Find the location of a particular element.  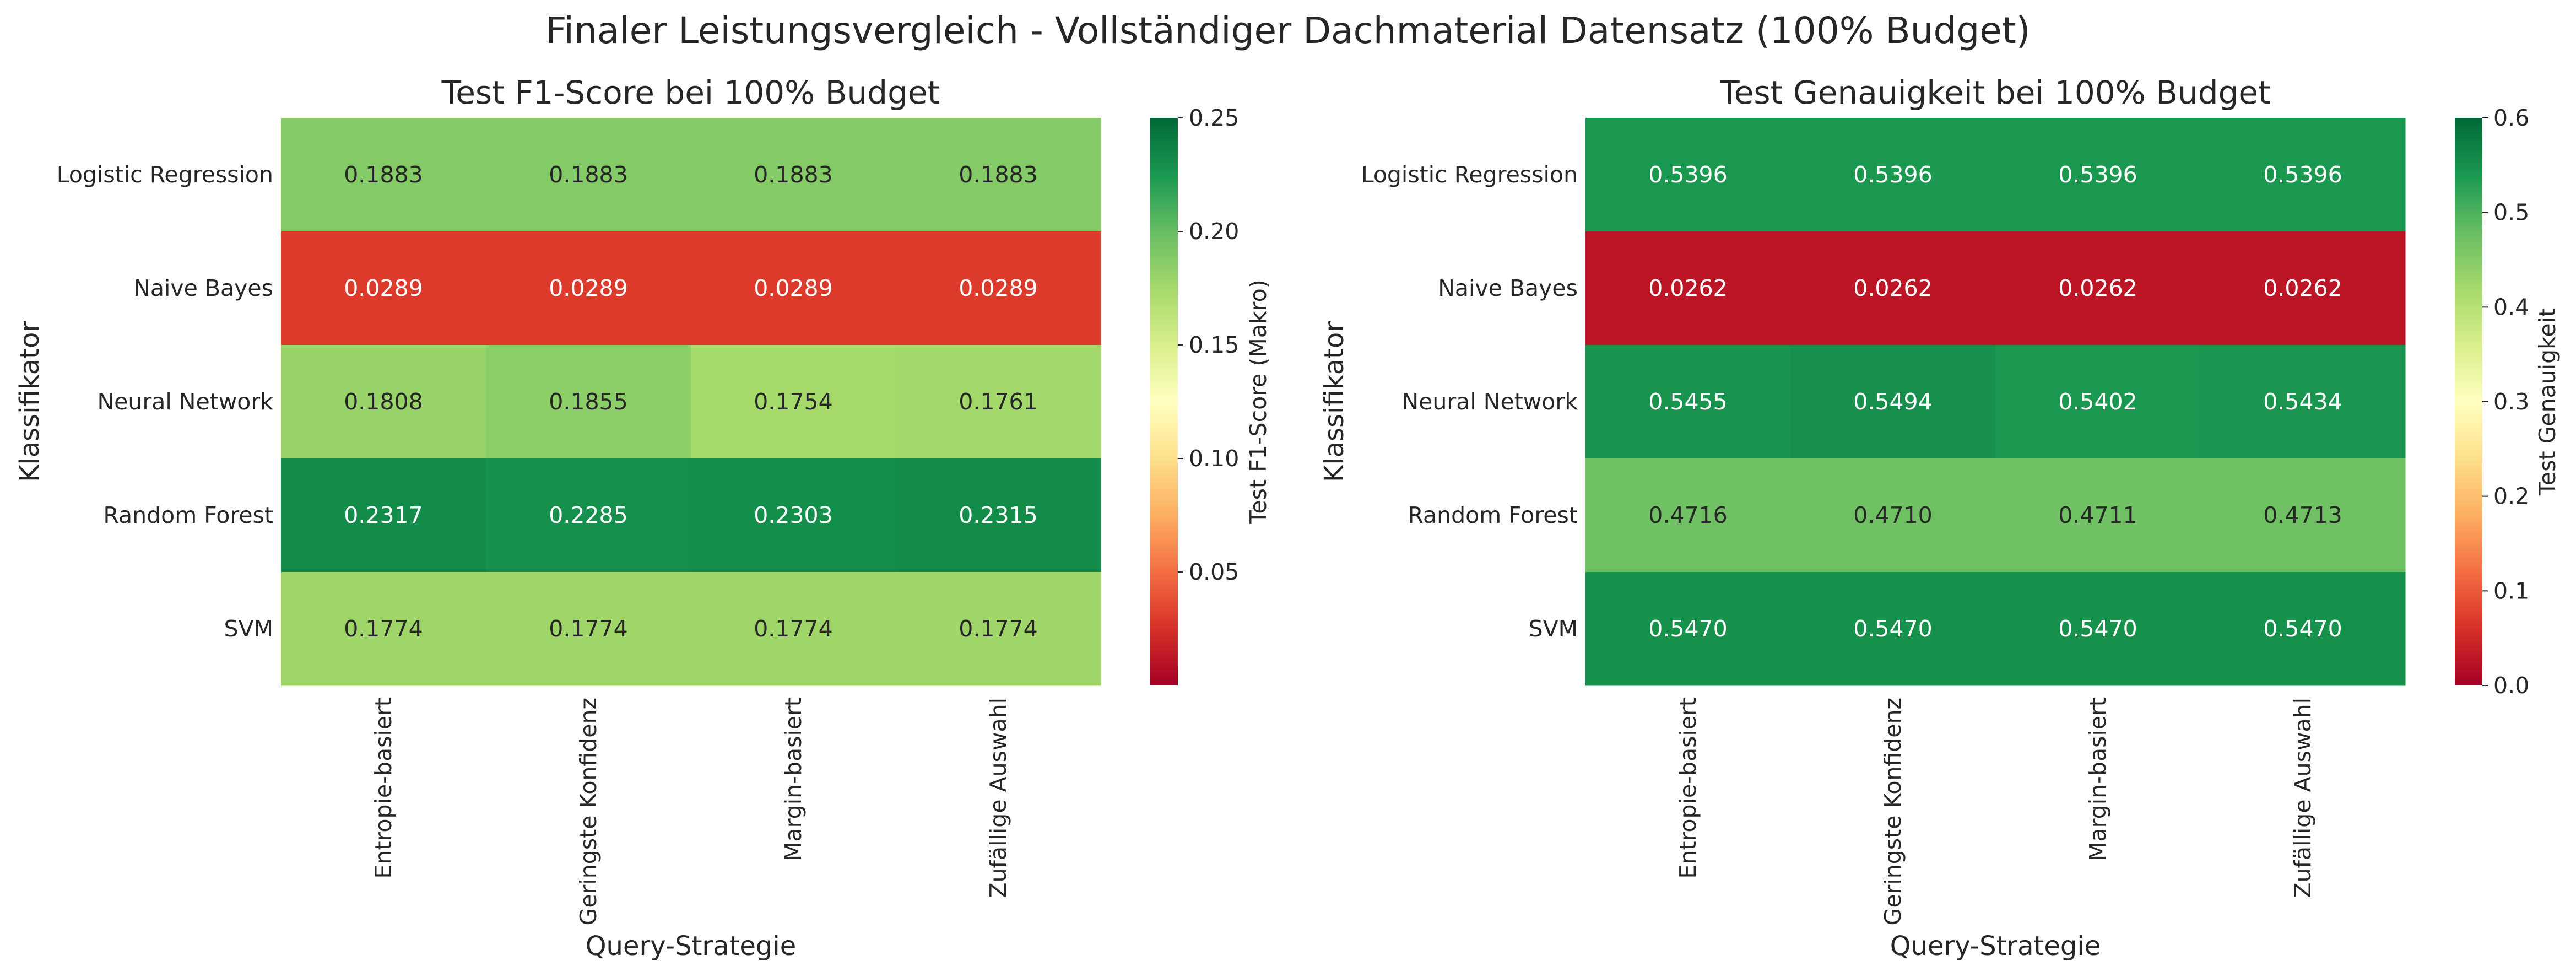

x-tick-label: Geringste Konfidenz is located at coordinates (1893, 811).